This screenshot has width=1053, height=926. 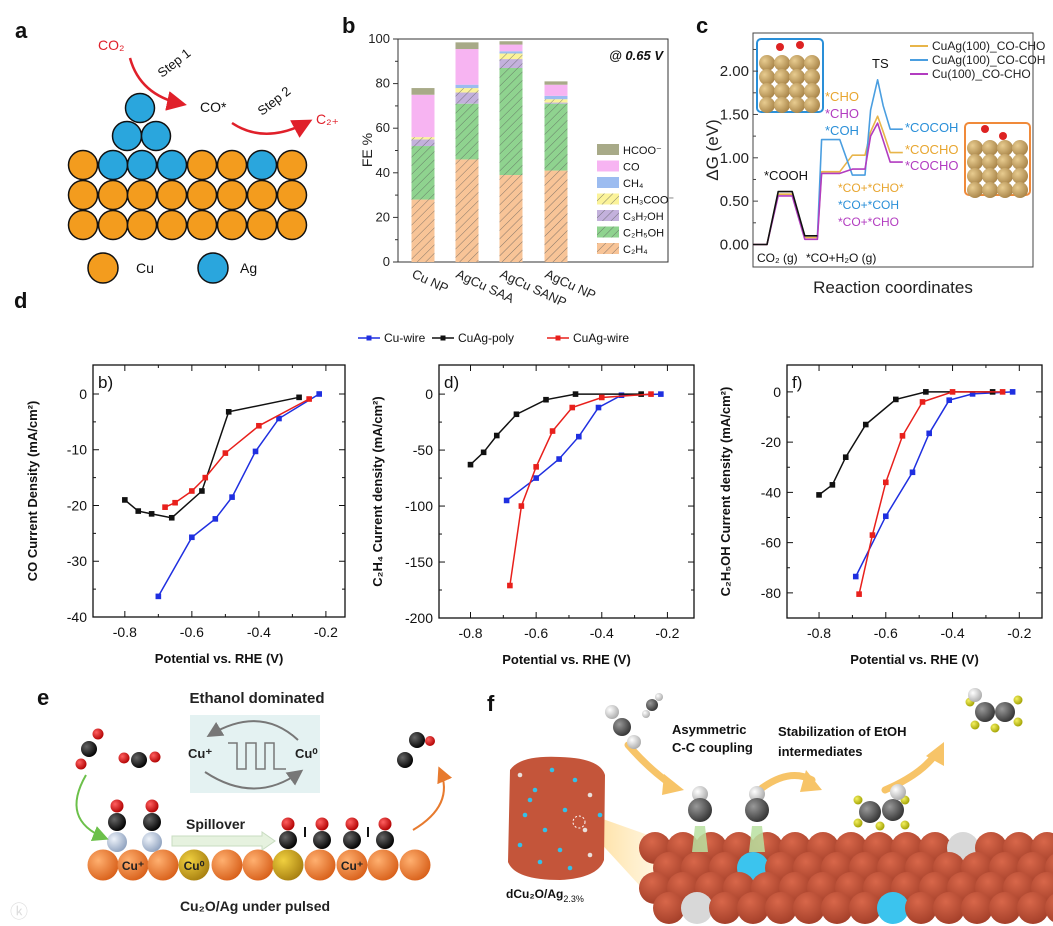 I want to click on y-tick-label: -100, so click(x=419, y=506).